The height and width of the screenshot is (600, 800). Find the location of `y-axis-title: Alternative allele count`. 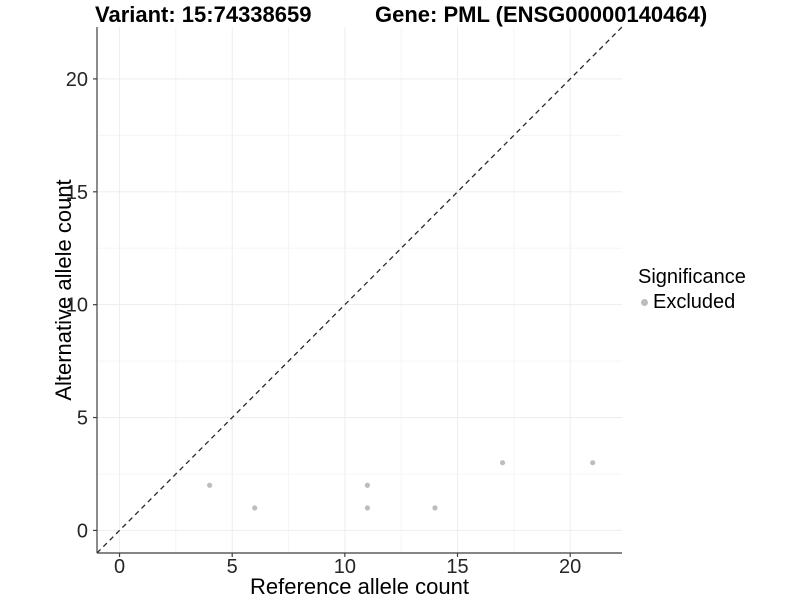

y-axis-title: Alternative allele count is located at coordinates (63, 290).